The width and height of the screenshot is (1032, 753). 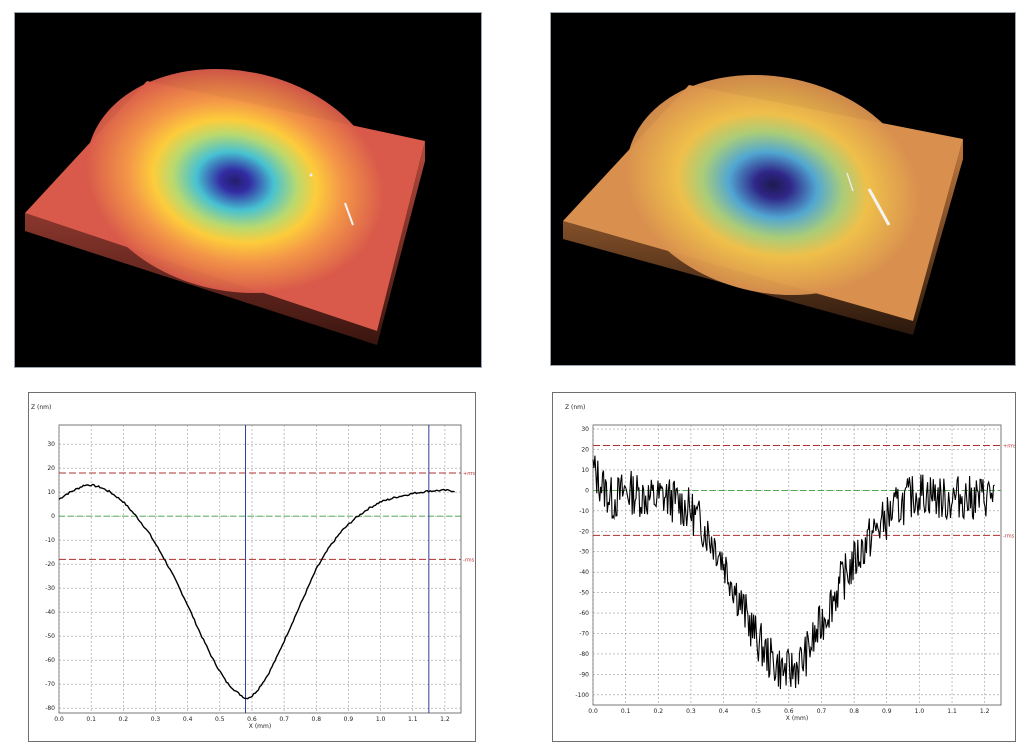 I want to click on left-slab-side, so click(x=225, y=243).